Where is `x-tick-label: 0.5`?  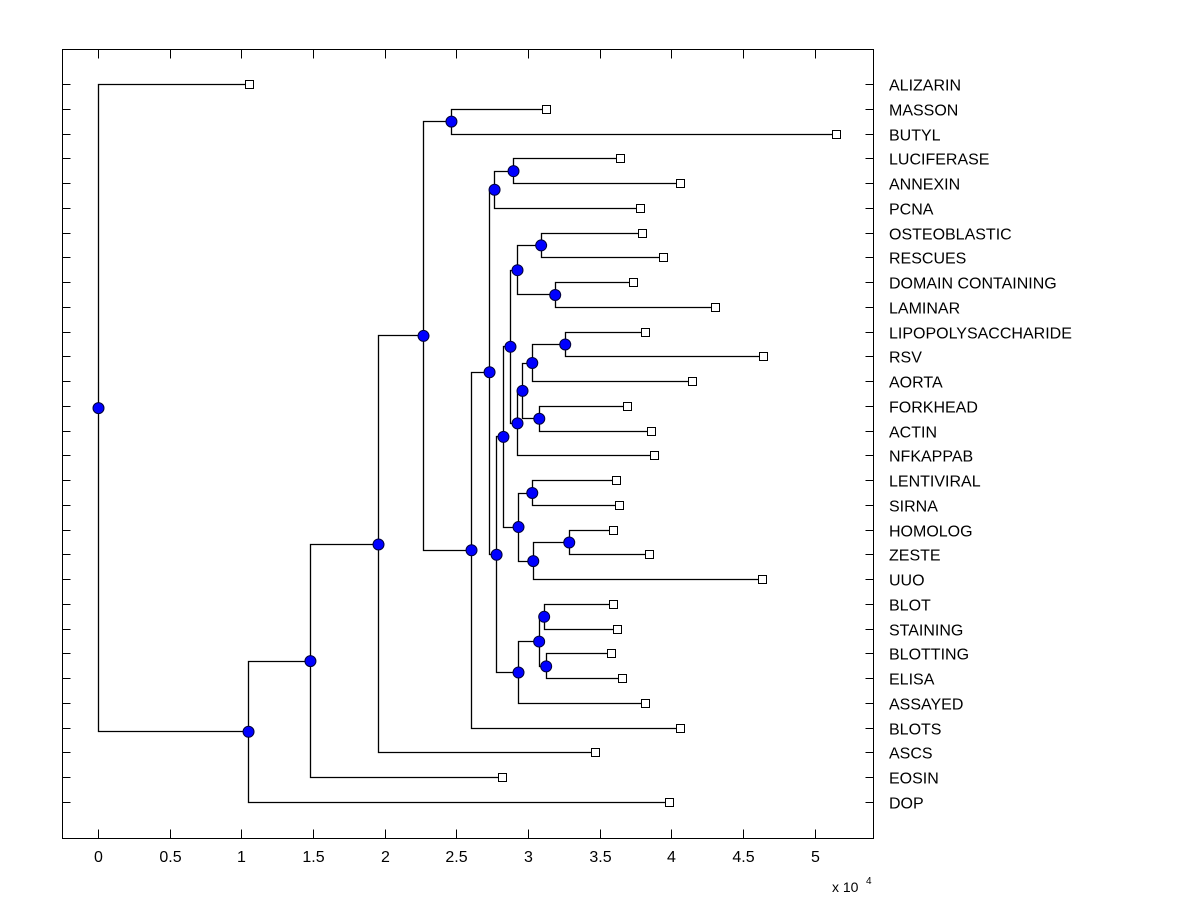 x-tick-label: 0.5 is located at coordinates (170, 857).